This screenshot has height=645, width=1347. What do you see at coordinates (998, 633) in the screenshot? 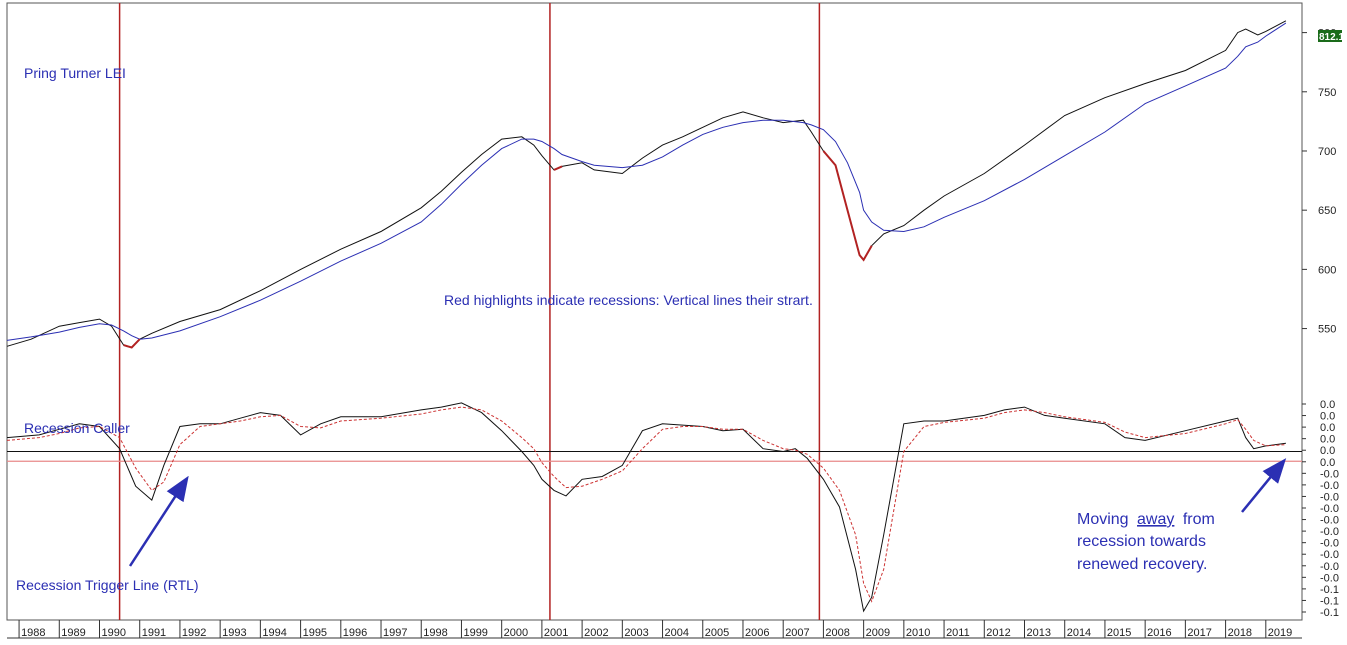
I see `x-tick-label: 2012` at bounding box center [998, 633].